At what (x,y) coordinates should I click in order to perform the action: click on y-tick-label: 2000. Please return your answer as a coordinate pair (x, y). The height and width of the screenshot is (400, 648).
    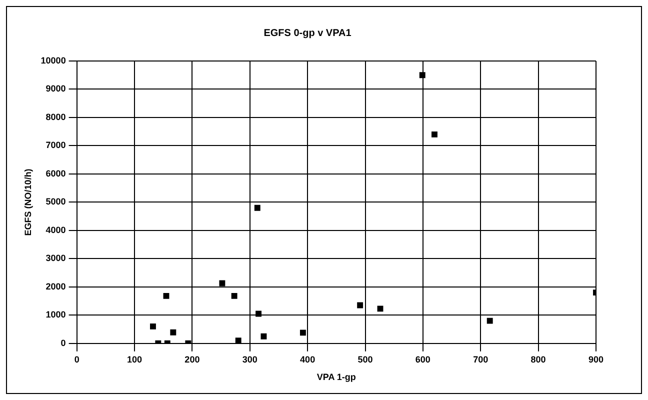
    Looking at the image, I should click on (56, 286).